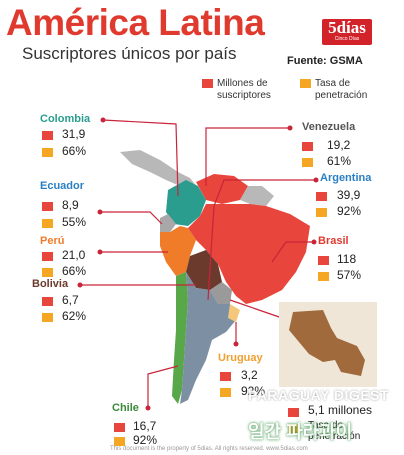  I want to click on country-subscribers-venezuela: 19,2, so click(339, 145).